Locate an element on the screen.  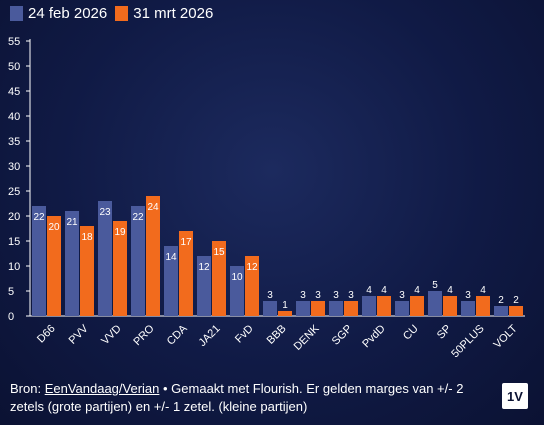
category-label: VOLT is located at coordinates (505, 337).